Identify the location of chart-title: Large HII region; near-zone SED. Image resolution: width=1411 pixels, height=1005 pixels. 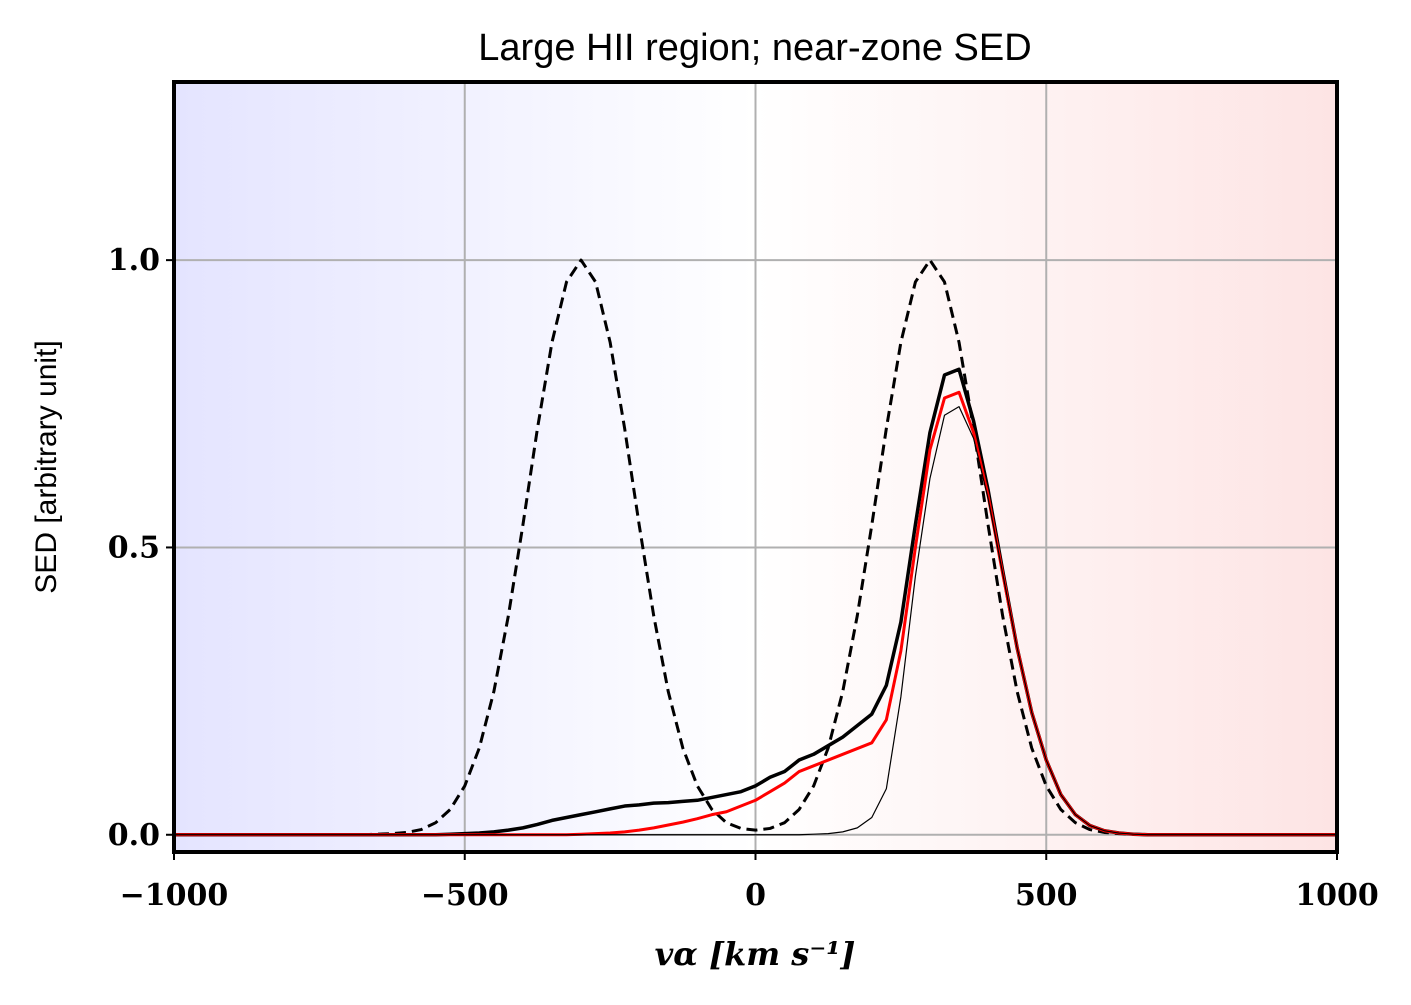
(754, 48).